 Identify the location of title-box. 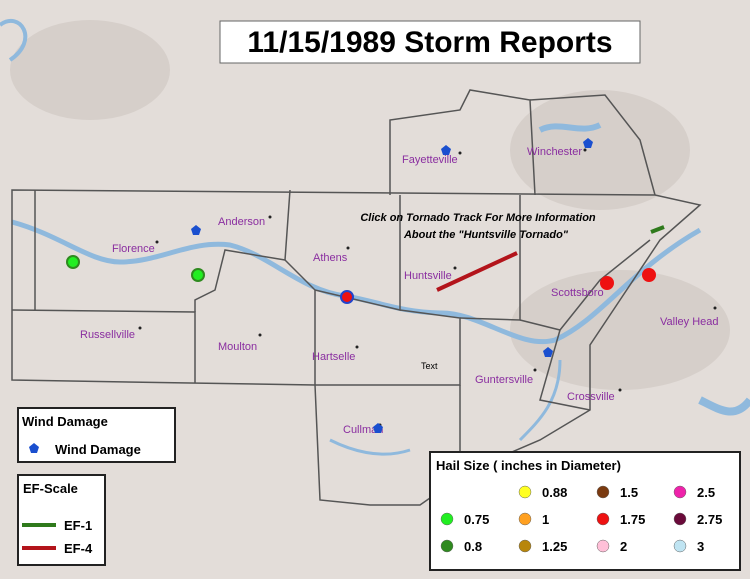
(430, 42).